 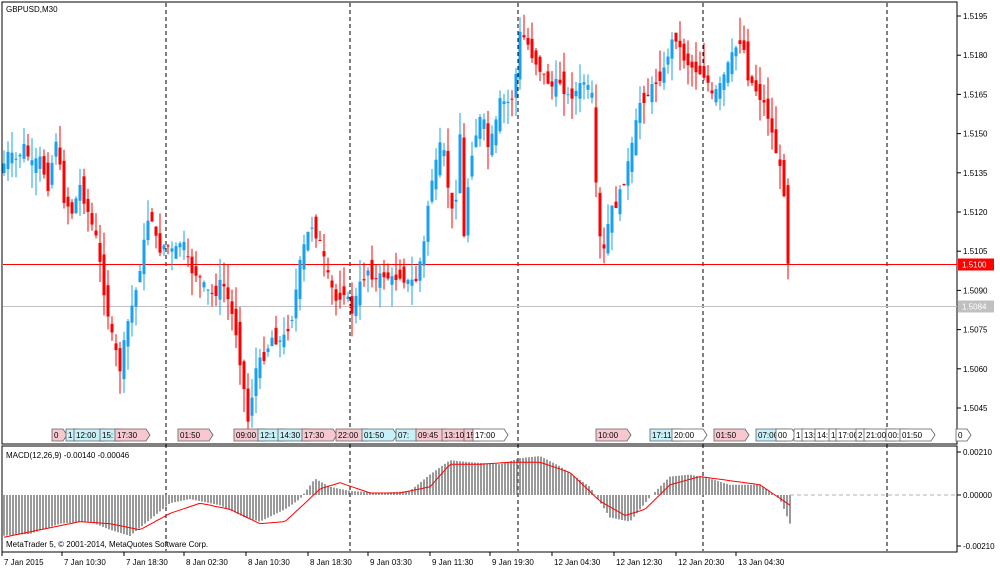 What do you see at coordinates (453, 562) in the screenshot?
I see `time-tick-label: 9 Jan 11:30` at bounding box center [453, 562].